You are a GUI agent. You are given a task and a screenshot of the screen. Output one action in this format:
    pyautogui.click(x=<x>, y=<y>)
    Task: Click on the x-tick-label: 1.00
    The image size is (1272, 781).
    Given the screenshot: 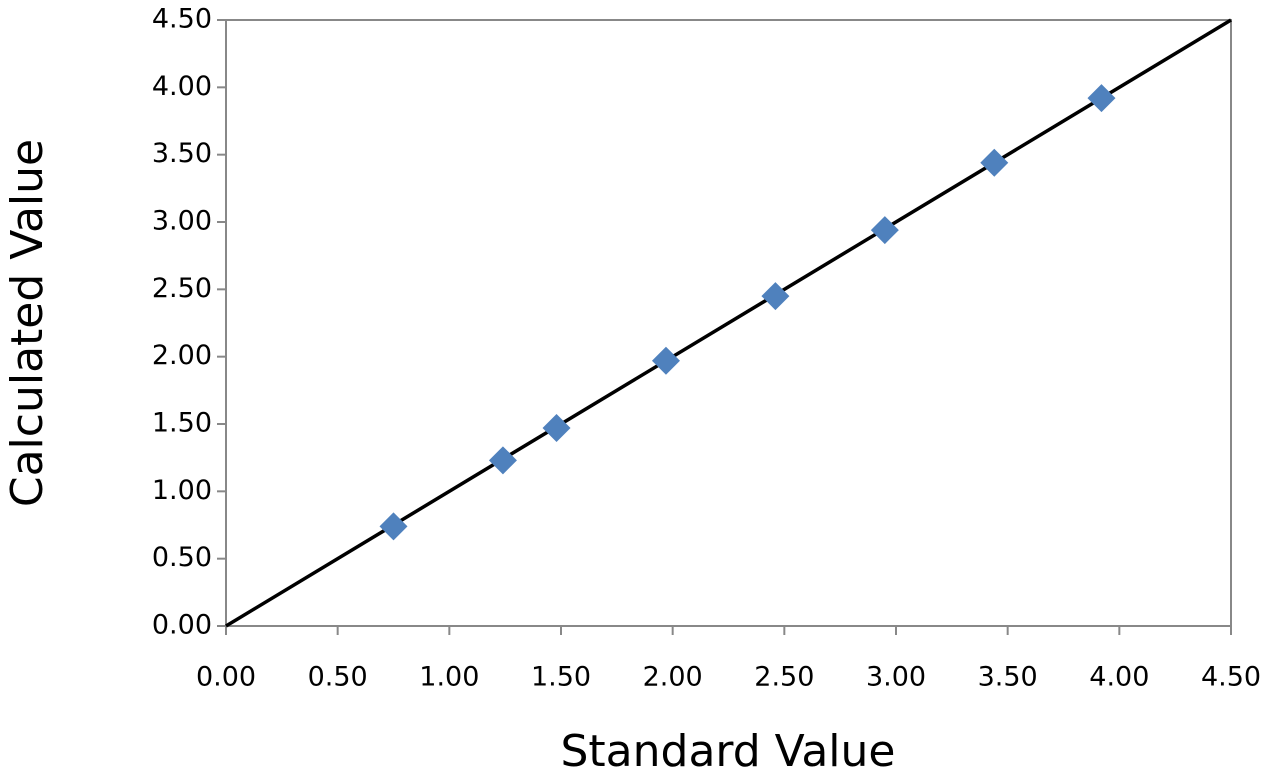 What is the action you would take?
    pyautogui.click(x=449, y=677)
    